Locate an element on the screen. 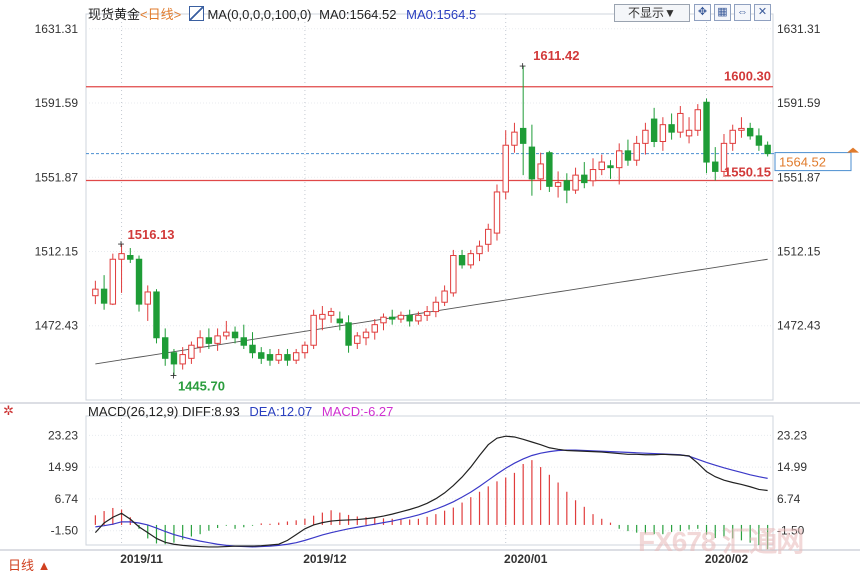  ma-settings-icon is located at coordinates (196, 13).